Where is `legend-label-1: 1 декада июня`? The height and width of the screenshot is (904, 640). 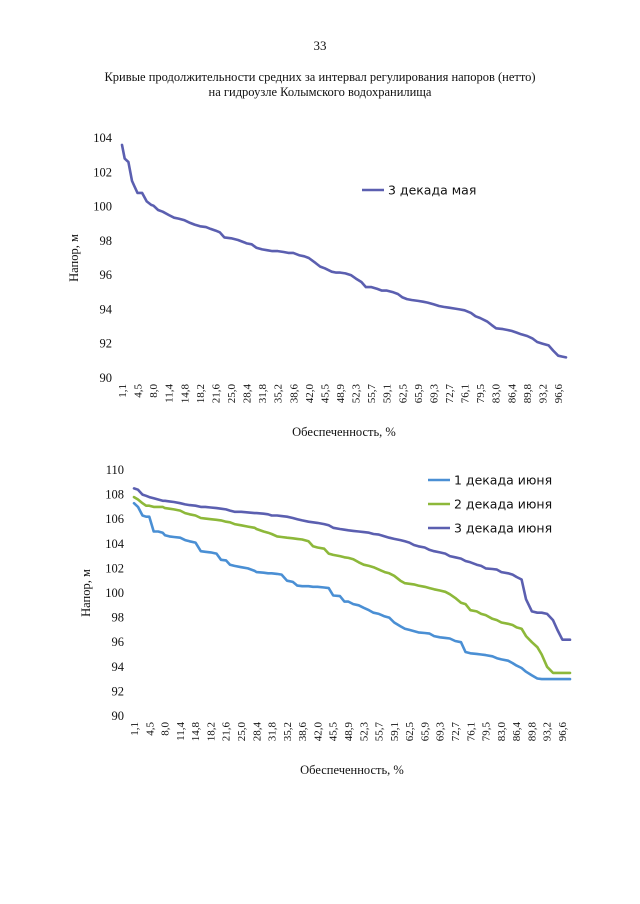 legend-label-1: 1 декада июня is located at coordinates (503, 480).